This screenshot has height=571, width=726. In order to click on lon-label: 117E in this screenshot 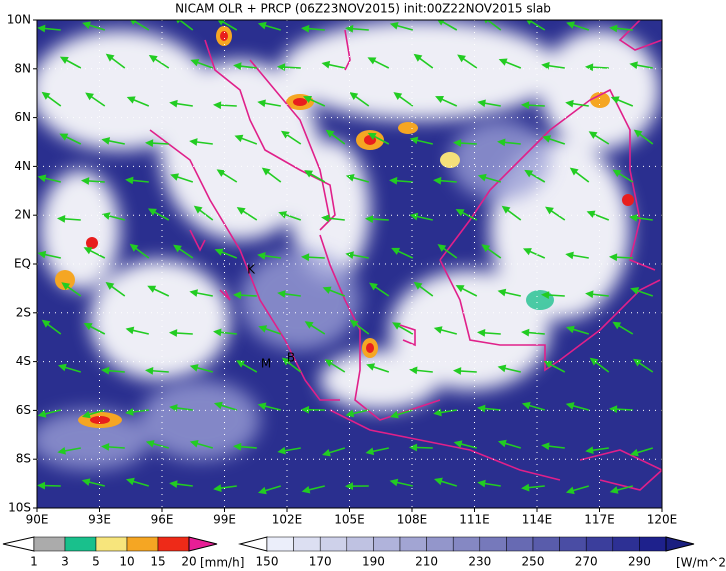, I will do `click(599, 520)`.